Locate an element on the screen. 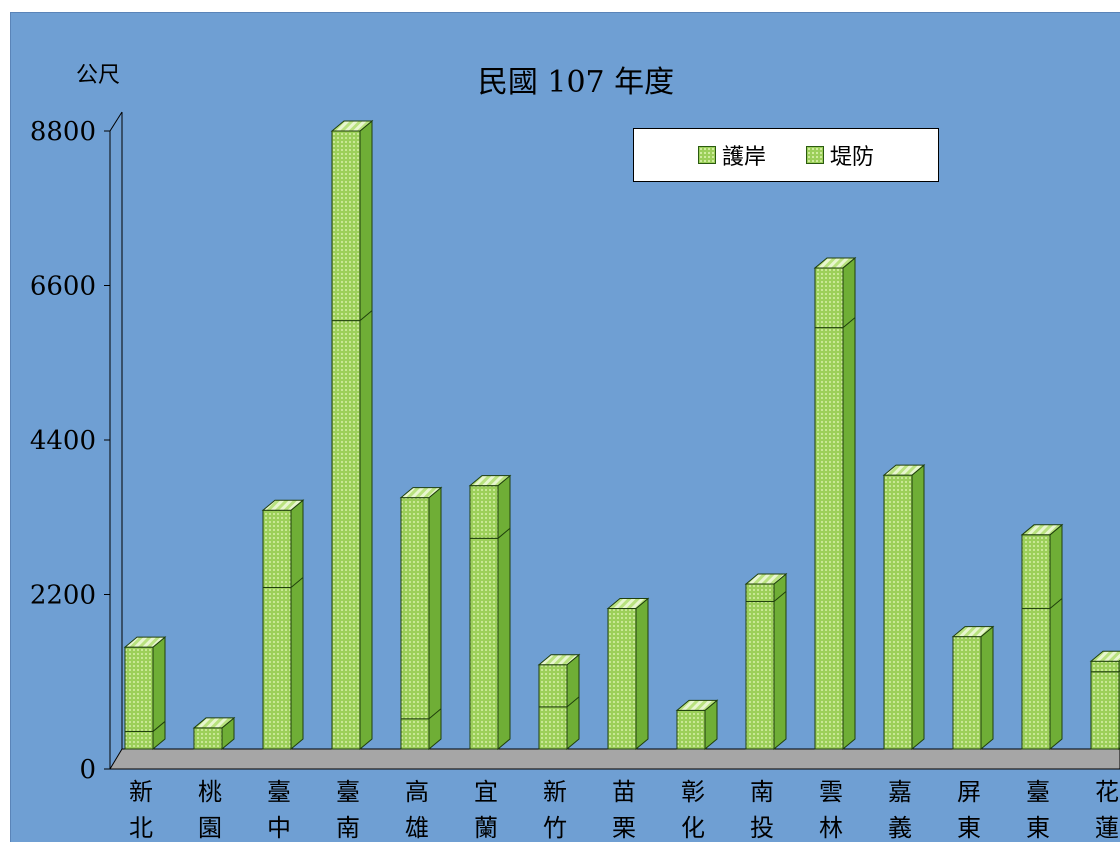  x-category-label: 苗 is located at coordinates (624, 792).